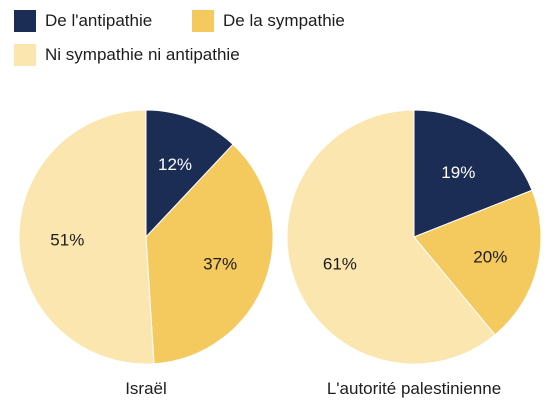  I want to click on legend-item-antipathie: De l'antipathie, so click(83, 21).